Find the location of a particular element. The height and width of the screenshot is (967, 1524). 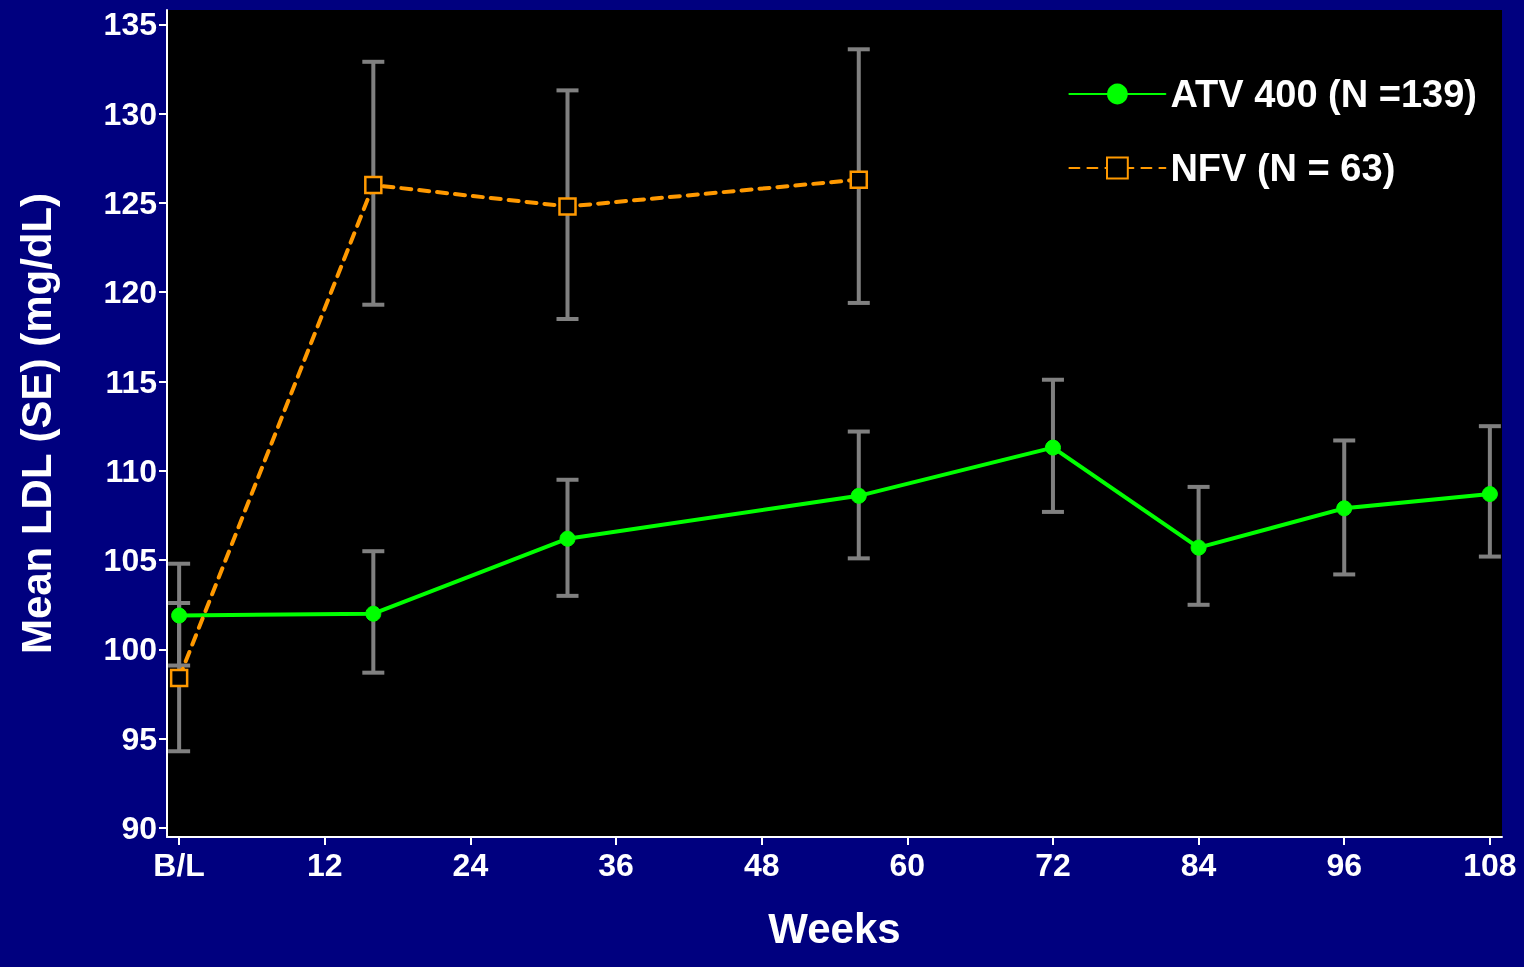

x-axis-title: Weeks is located at coordinates (834, 928).